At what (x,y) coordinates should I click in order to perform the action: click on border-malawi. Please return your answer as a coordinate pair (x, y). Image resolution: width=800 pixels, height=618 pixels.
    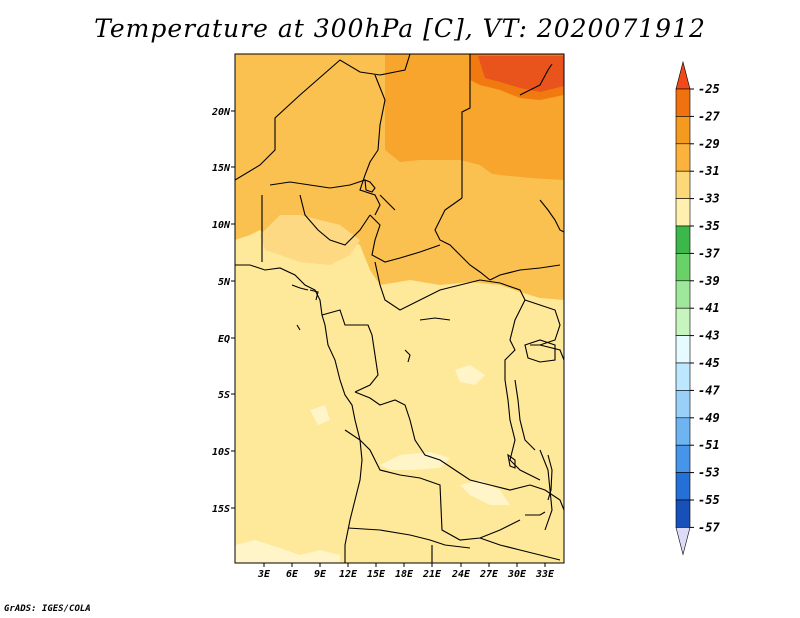
    Looking at the image, I should click on (546, 490).